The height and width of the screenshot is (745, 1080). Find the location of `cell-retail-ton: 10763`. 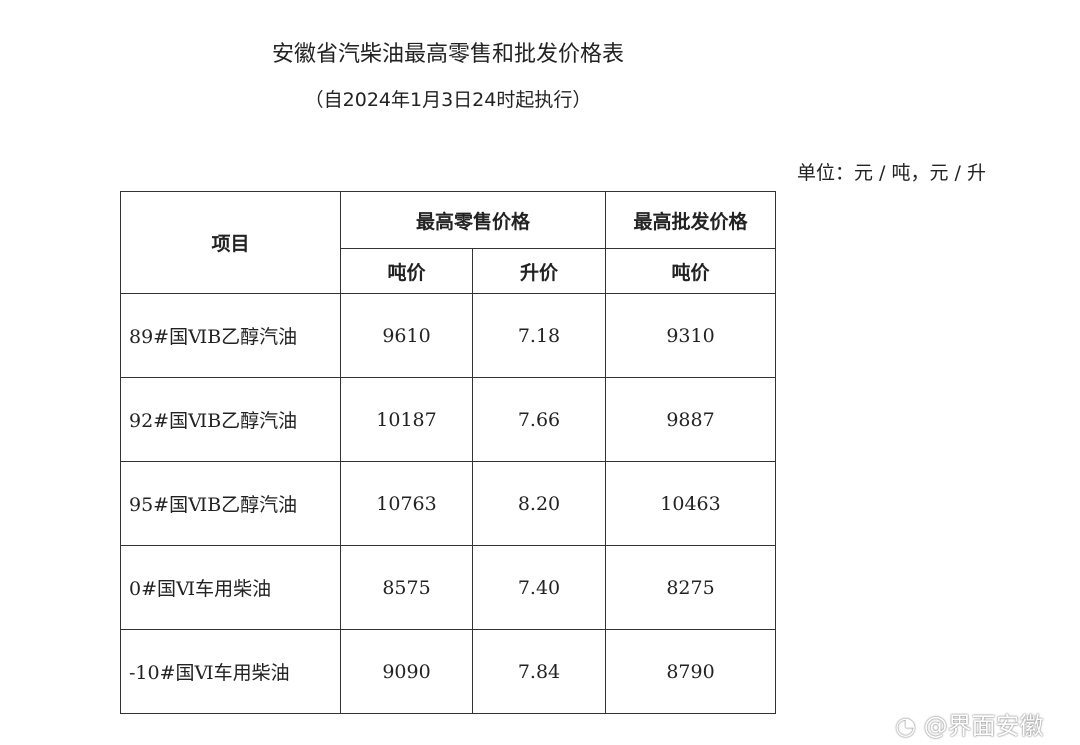

cell-retail-ton: 10763 is located at coordinates (406, 503).